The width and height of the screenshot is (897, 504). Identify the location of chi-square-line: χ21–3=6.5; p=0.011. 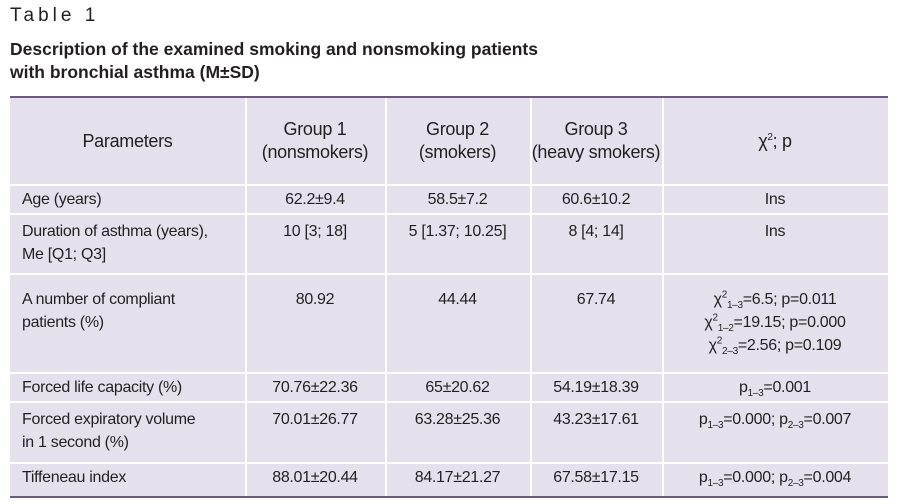
(775, 300).